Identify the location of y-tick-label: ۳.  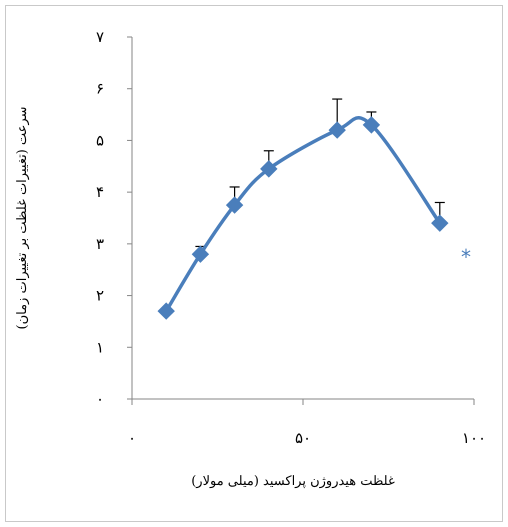
(100, 244).